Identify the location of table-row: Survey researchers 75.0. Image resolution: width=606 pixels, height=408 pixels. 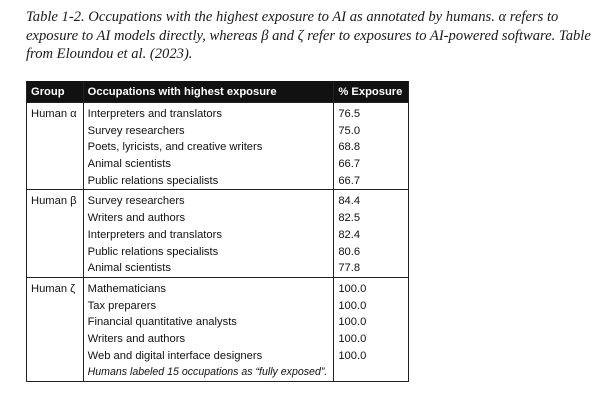
(218, 131).